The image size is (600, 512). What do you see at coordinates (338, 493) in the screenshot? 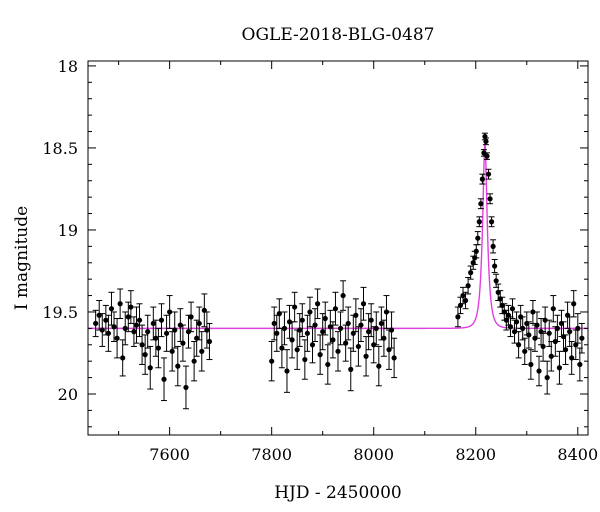
I see `x-axis-label: HJD - 2450000` at bounding box center [338, 493].